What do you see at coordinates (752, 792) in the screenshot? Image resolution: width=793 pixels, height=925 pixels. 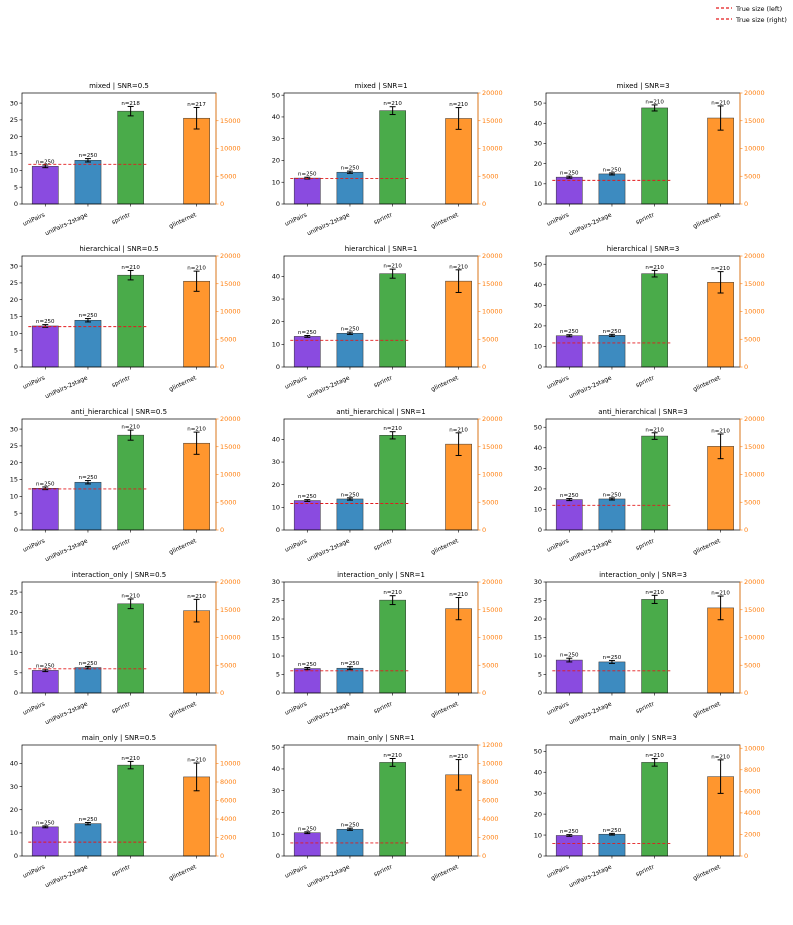 I see `y-tick-label-right: 6000` at bounding box center [752, 792].